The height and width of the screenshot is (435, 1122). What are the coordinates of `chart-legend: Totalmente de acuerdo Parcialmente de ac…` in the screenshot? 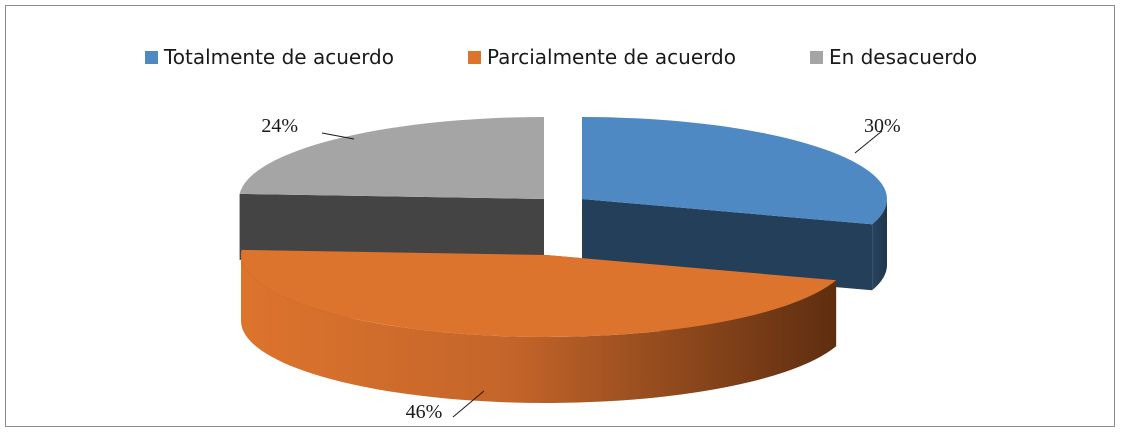 It's located at (561, 57).